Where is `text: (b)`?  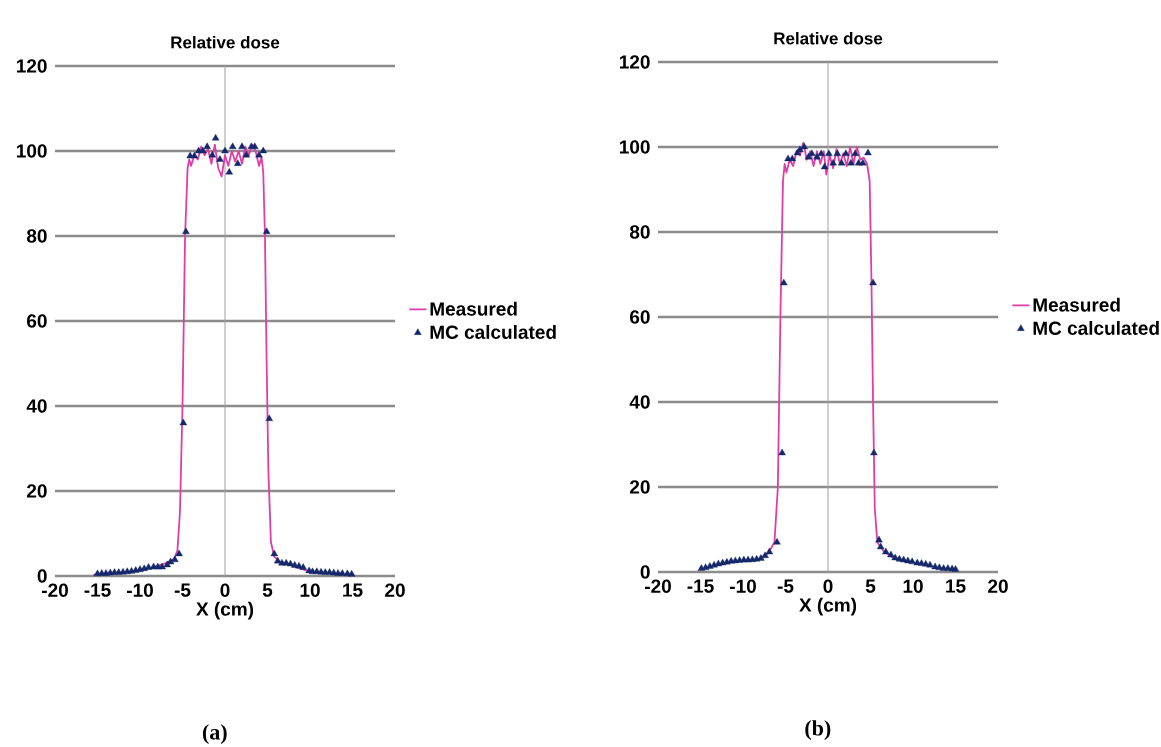
text: (b) is located at coordinates (818, 730).